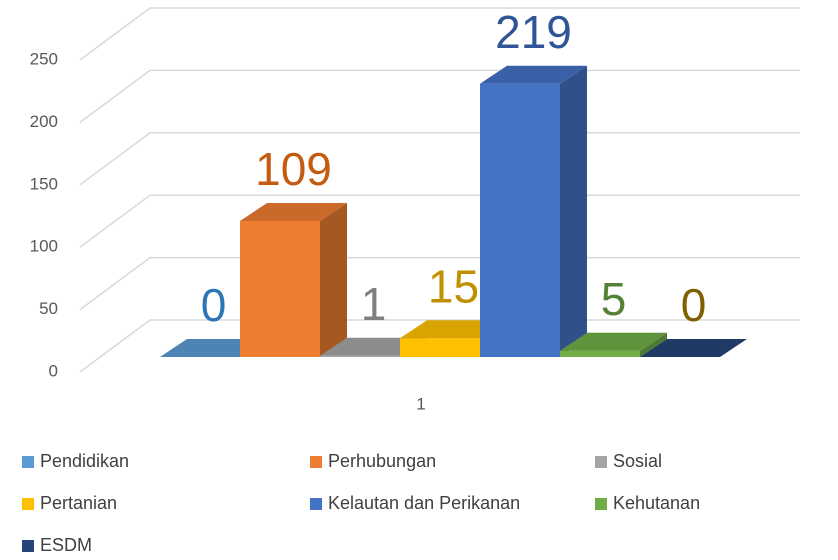  What do you see at coordinates (48, 308) in the screenshot?
I see `y-tick-label: 50` at bounding box center [48, 308].